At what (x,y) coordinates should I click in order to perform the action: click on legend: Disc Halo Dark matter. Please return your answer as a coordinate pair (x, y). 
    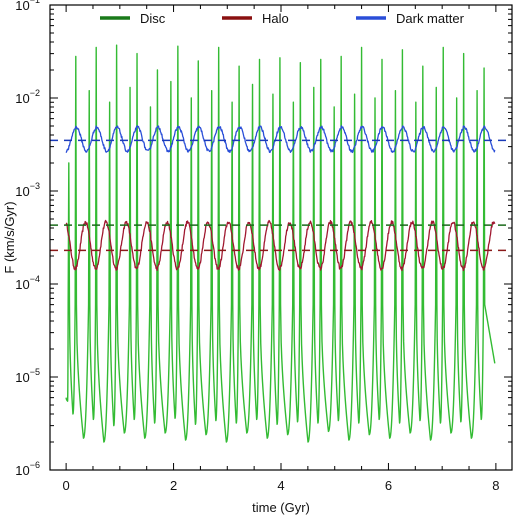
    Looking at the image, I should click on (282, 18).